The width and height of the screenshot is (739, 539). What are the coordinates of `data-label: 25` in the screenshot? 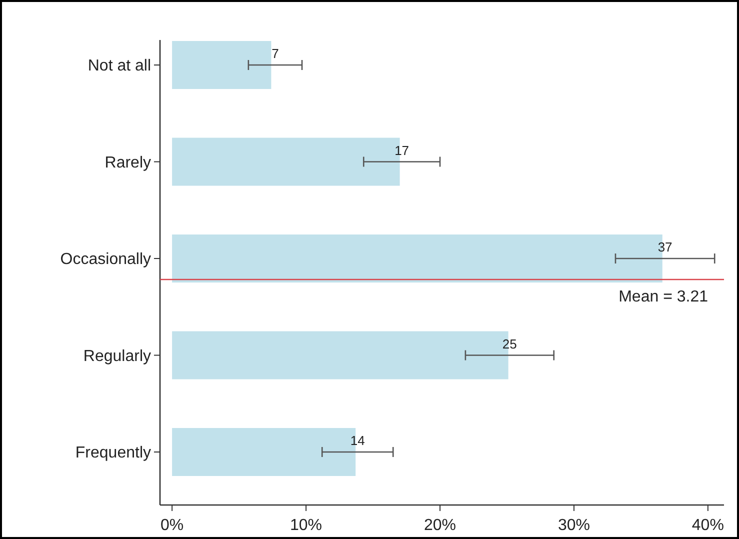 It's located at (509, 344).